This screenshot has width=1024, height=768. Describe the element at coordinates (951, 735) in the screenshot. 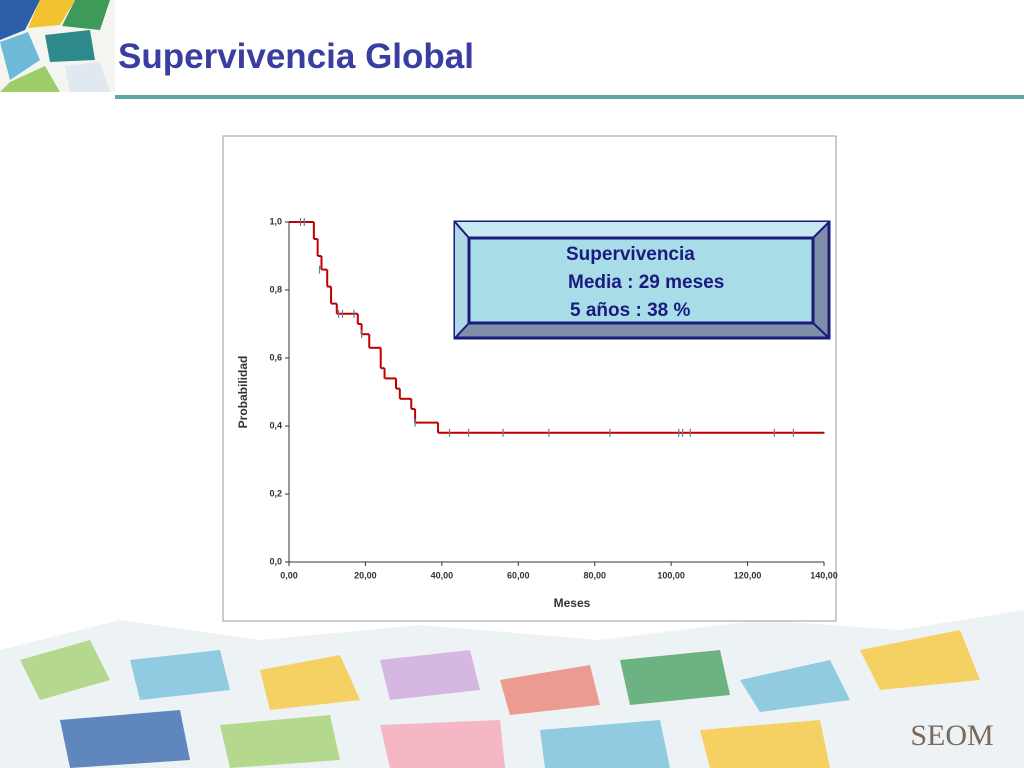

I see `logo: SEOM` at that location.